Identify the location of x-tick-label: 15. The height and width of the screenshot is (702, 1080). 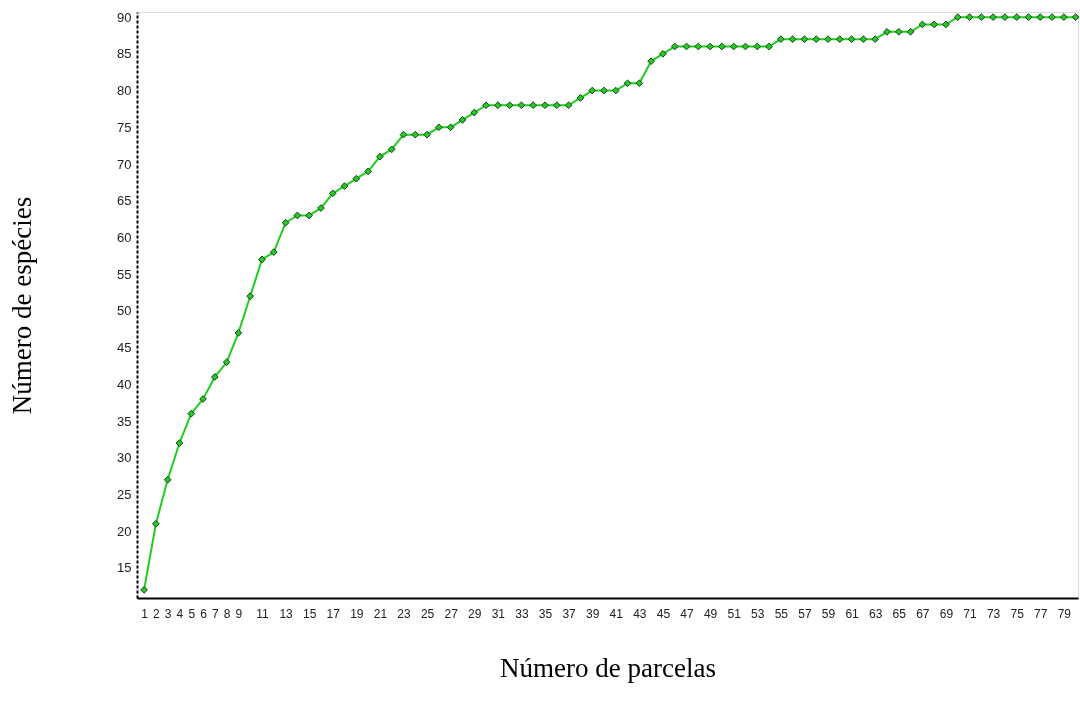
(309, 613).